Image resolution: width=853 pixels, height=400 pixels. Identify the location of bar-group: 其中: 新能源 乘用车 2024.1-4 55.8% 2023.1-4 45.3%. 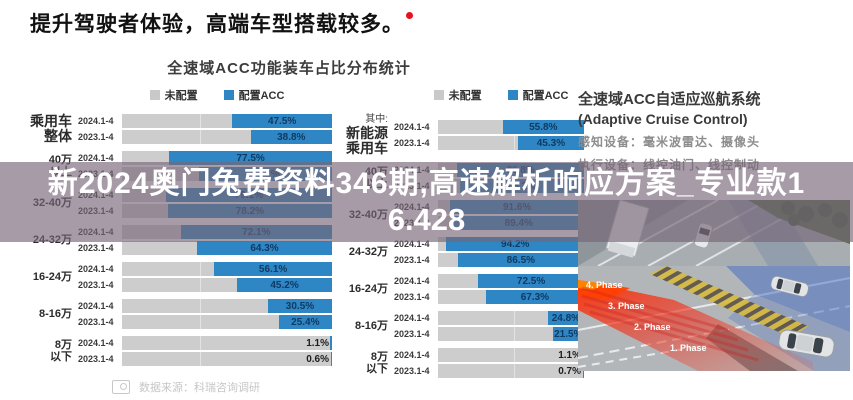
(462, 135).